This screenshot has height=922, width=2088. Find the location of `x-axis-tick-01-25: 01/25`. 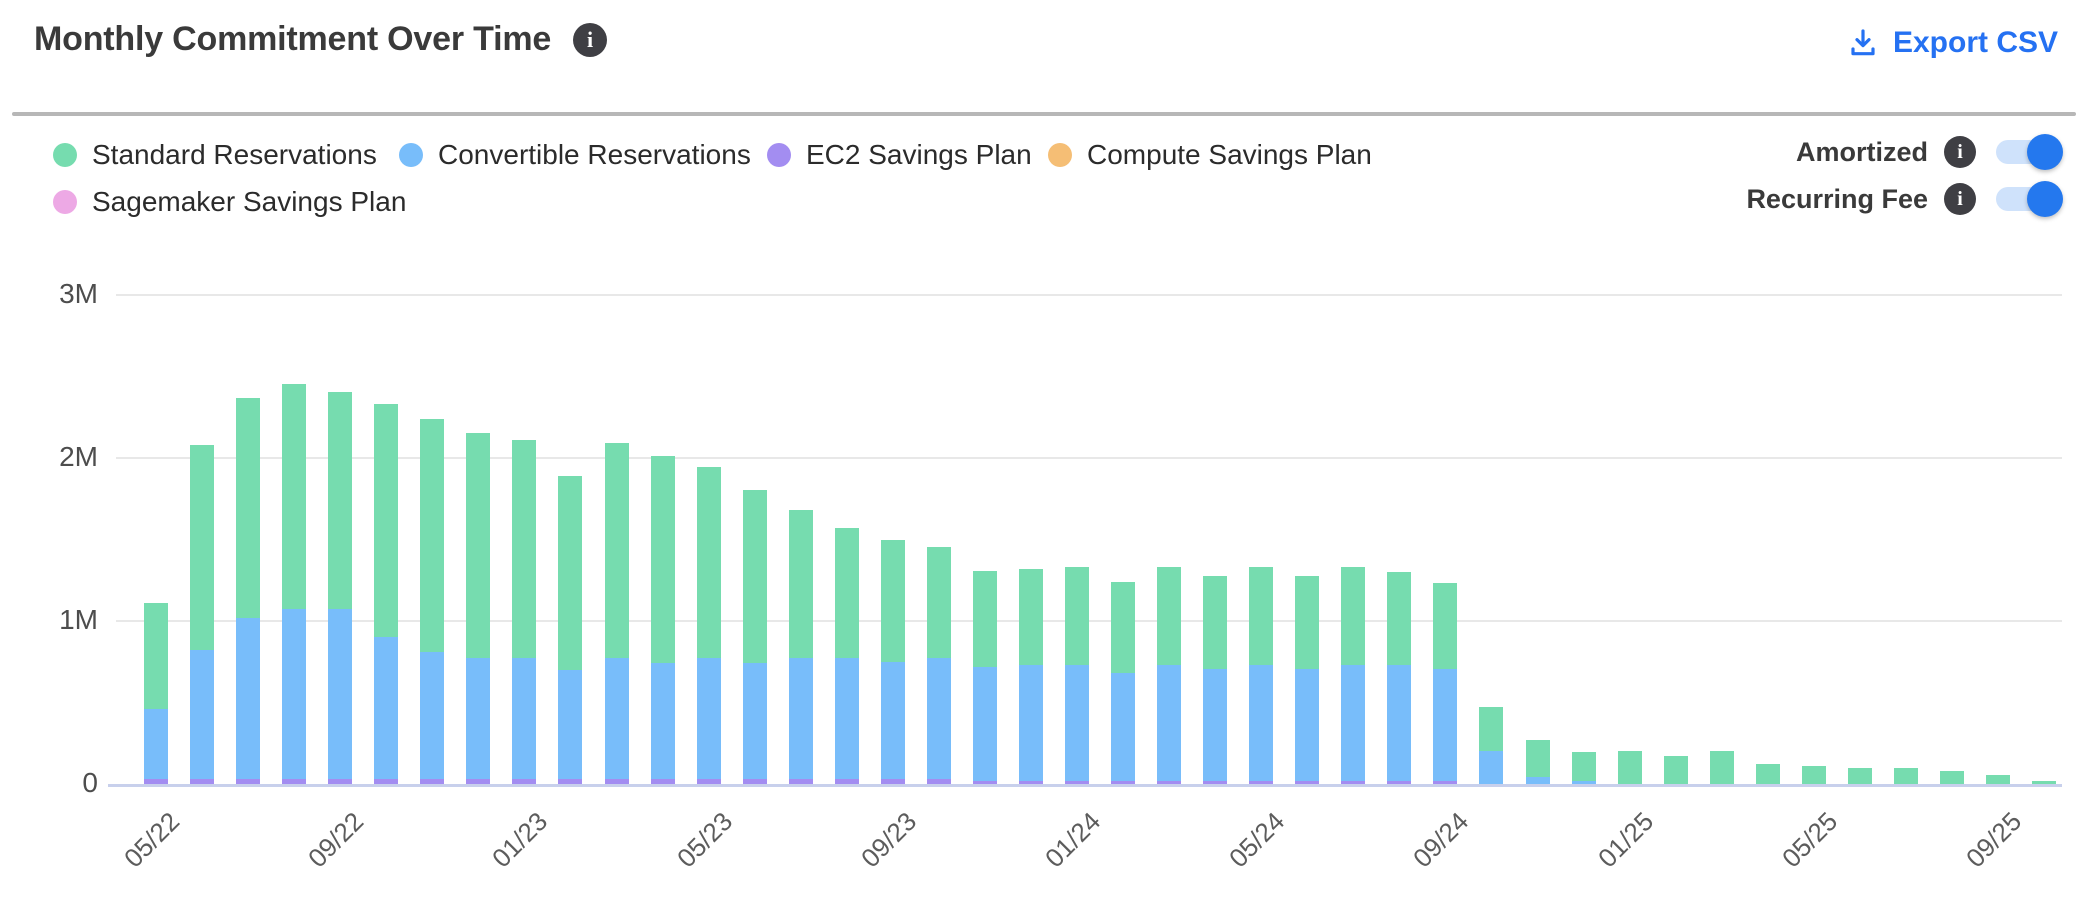

x-axis-tick-01-25: 01/25 is located at coordinates (1625, 840).